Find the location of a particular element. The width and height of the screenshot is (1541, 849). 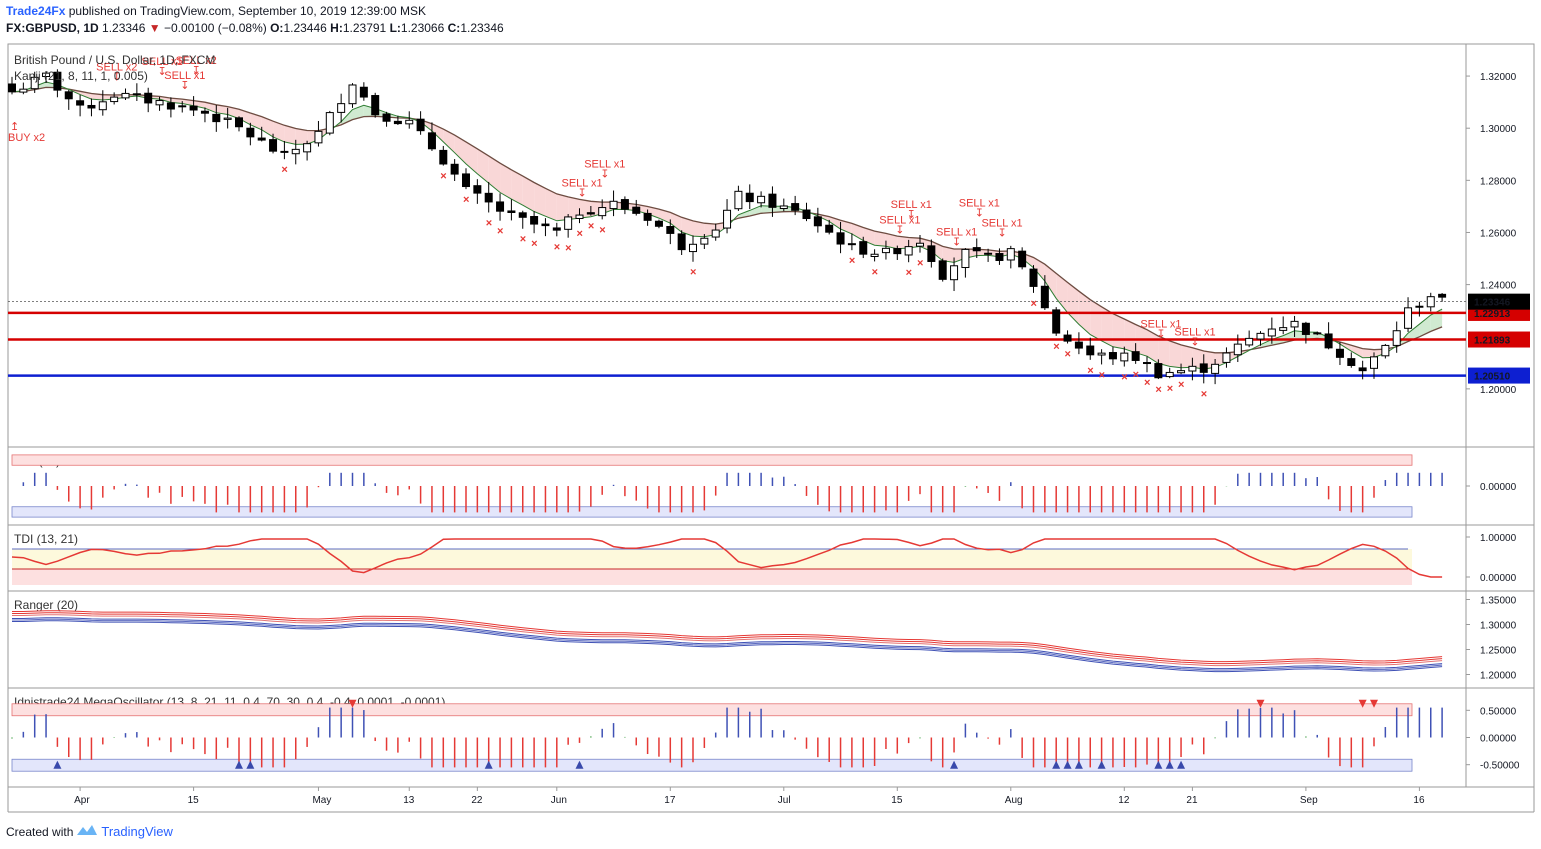

high-label: H: is located at coordinates (336, 28).